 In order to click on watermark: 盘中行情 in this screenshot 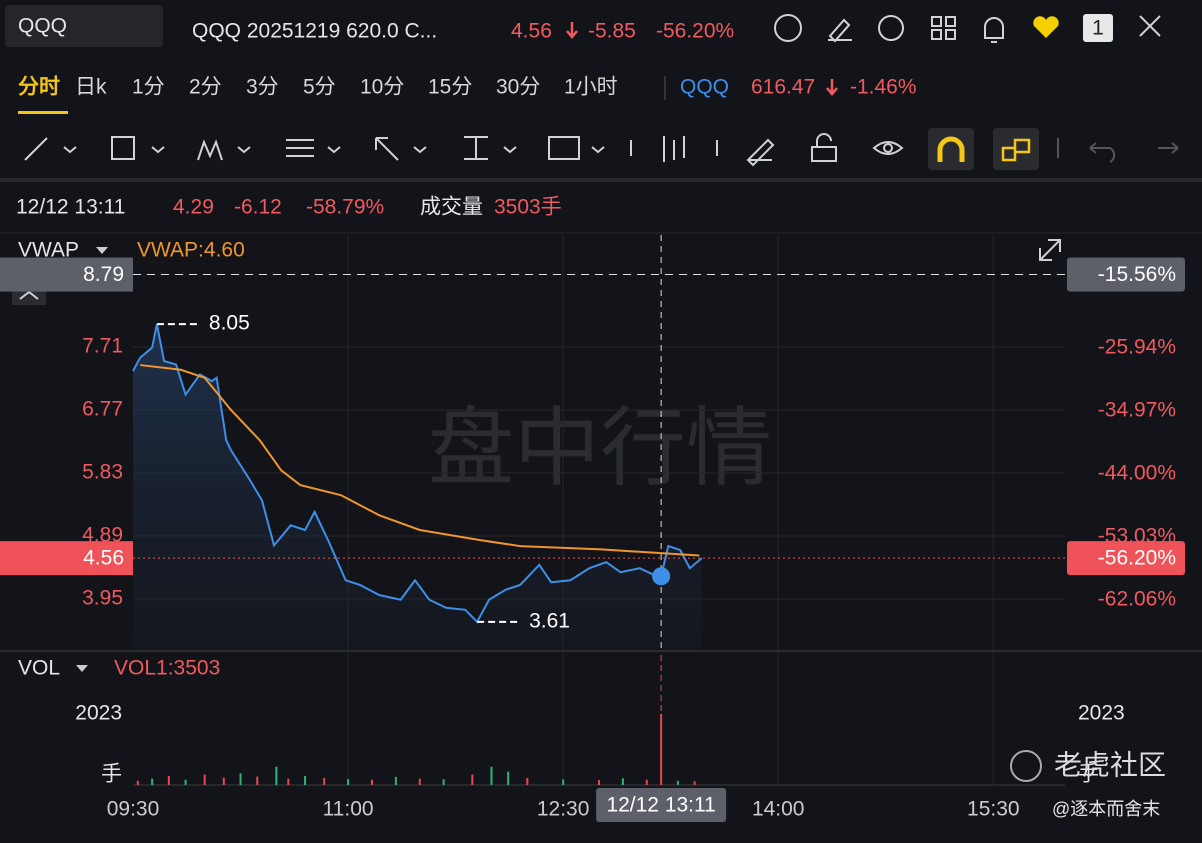, I will do `click(600, 449)`.